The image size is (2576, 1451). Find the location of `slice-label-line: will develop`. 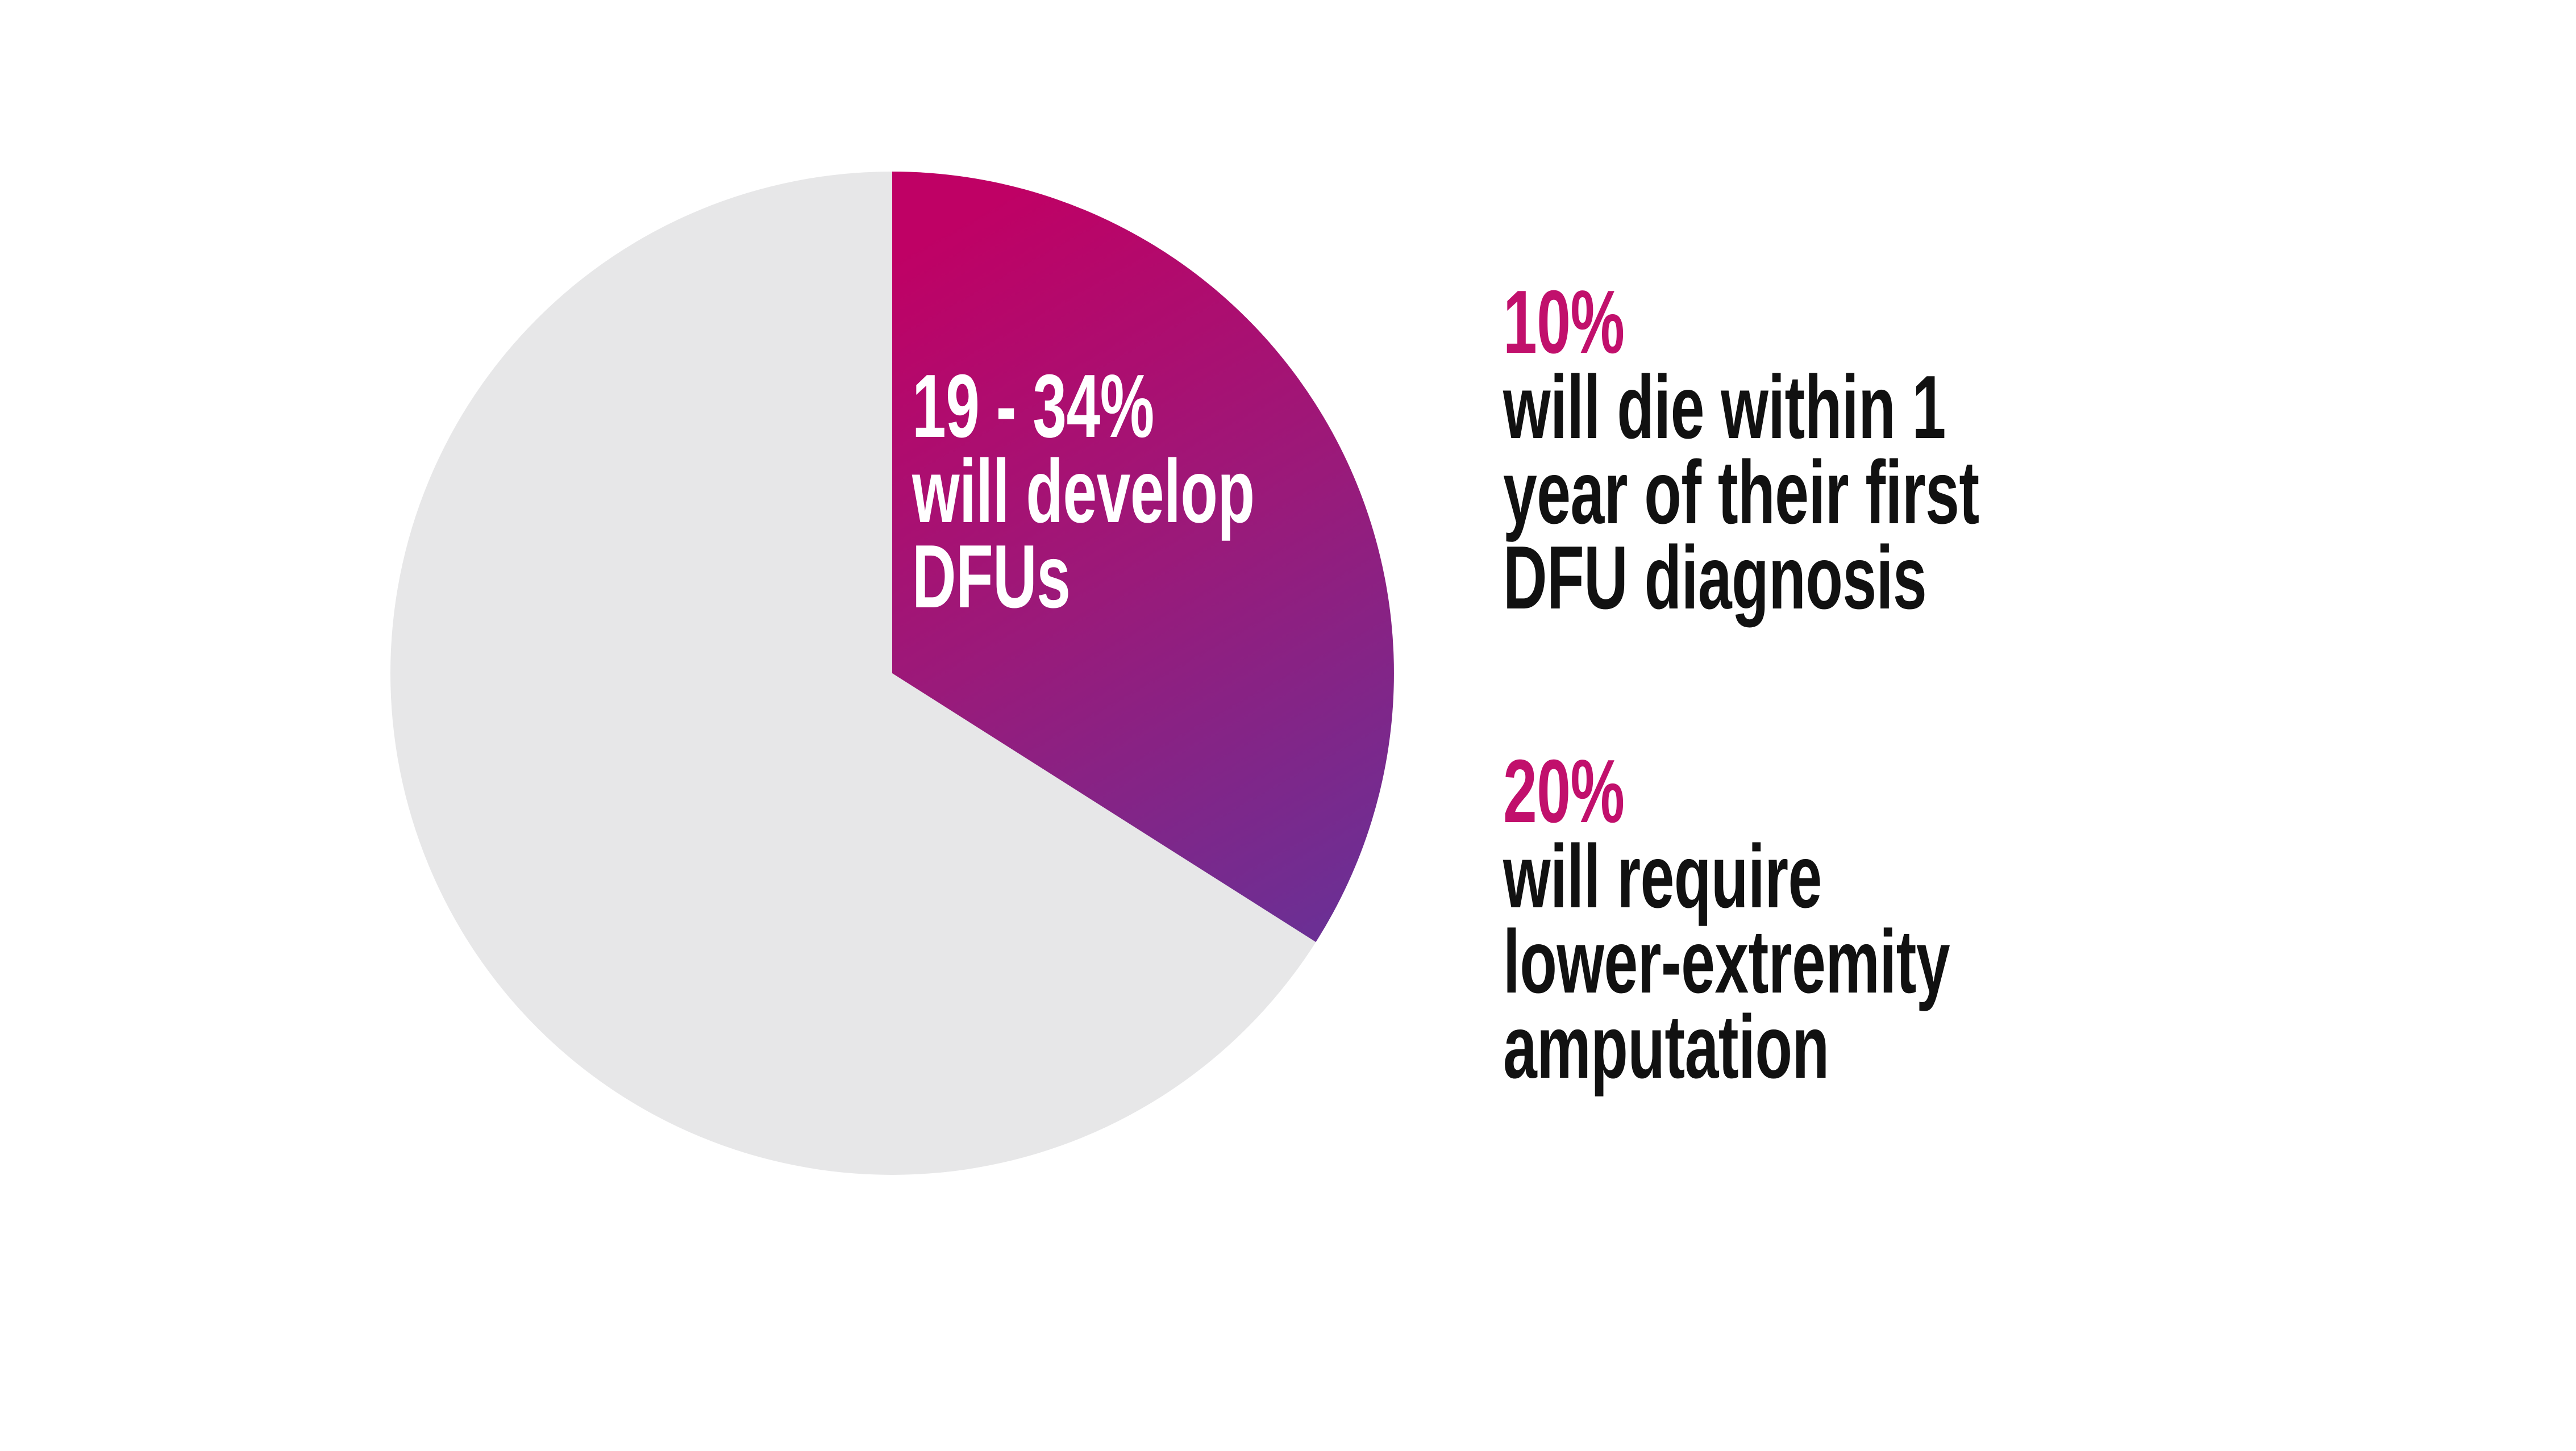

slice-label-line: will develop is located at coordinates (1083, 491).